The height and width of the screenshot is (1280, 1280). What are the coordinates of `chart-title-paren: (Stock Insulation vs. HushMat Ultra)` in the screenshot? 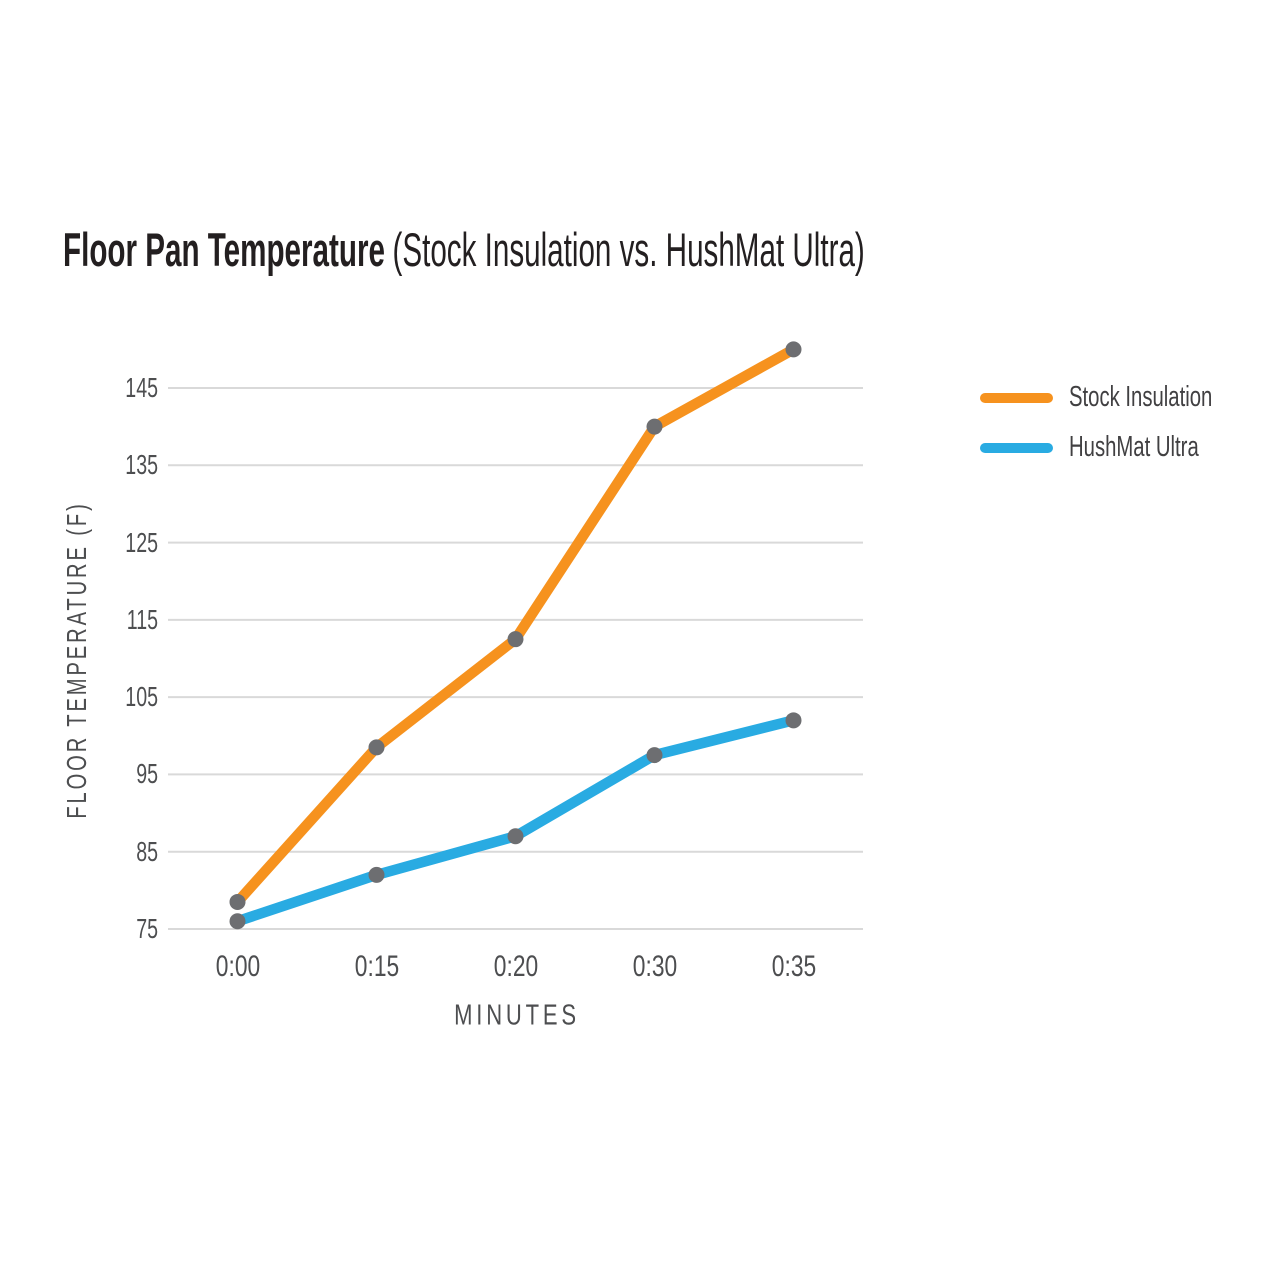 It's located at (628, 249).